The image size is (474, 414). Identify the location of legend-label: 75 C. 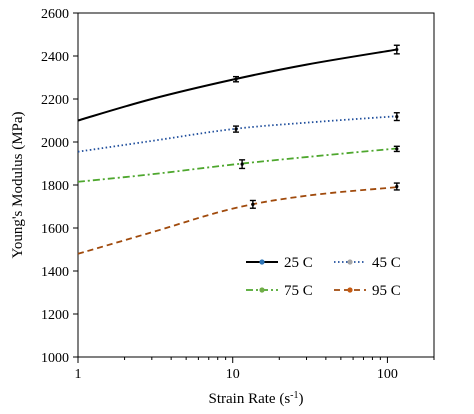
(298, 291).